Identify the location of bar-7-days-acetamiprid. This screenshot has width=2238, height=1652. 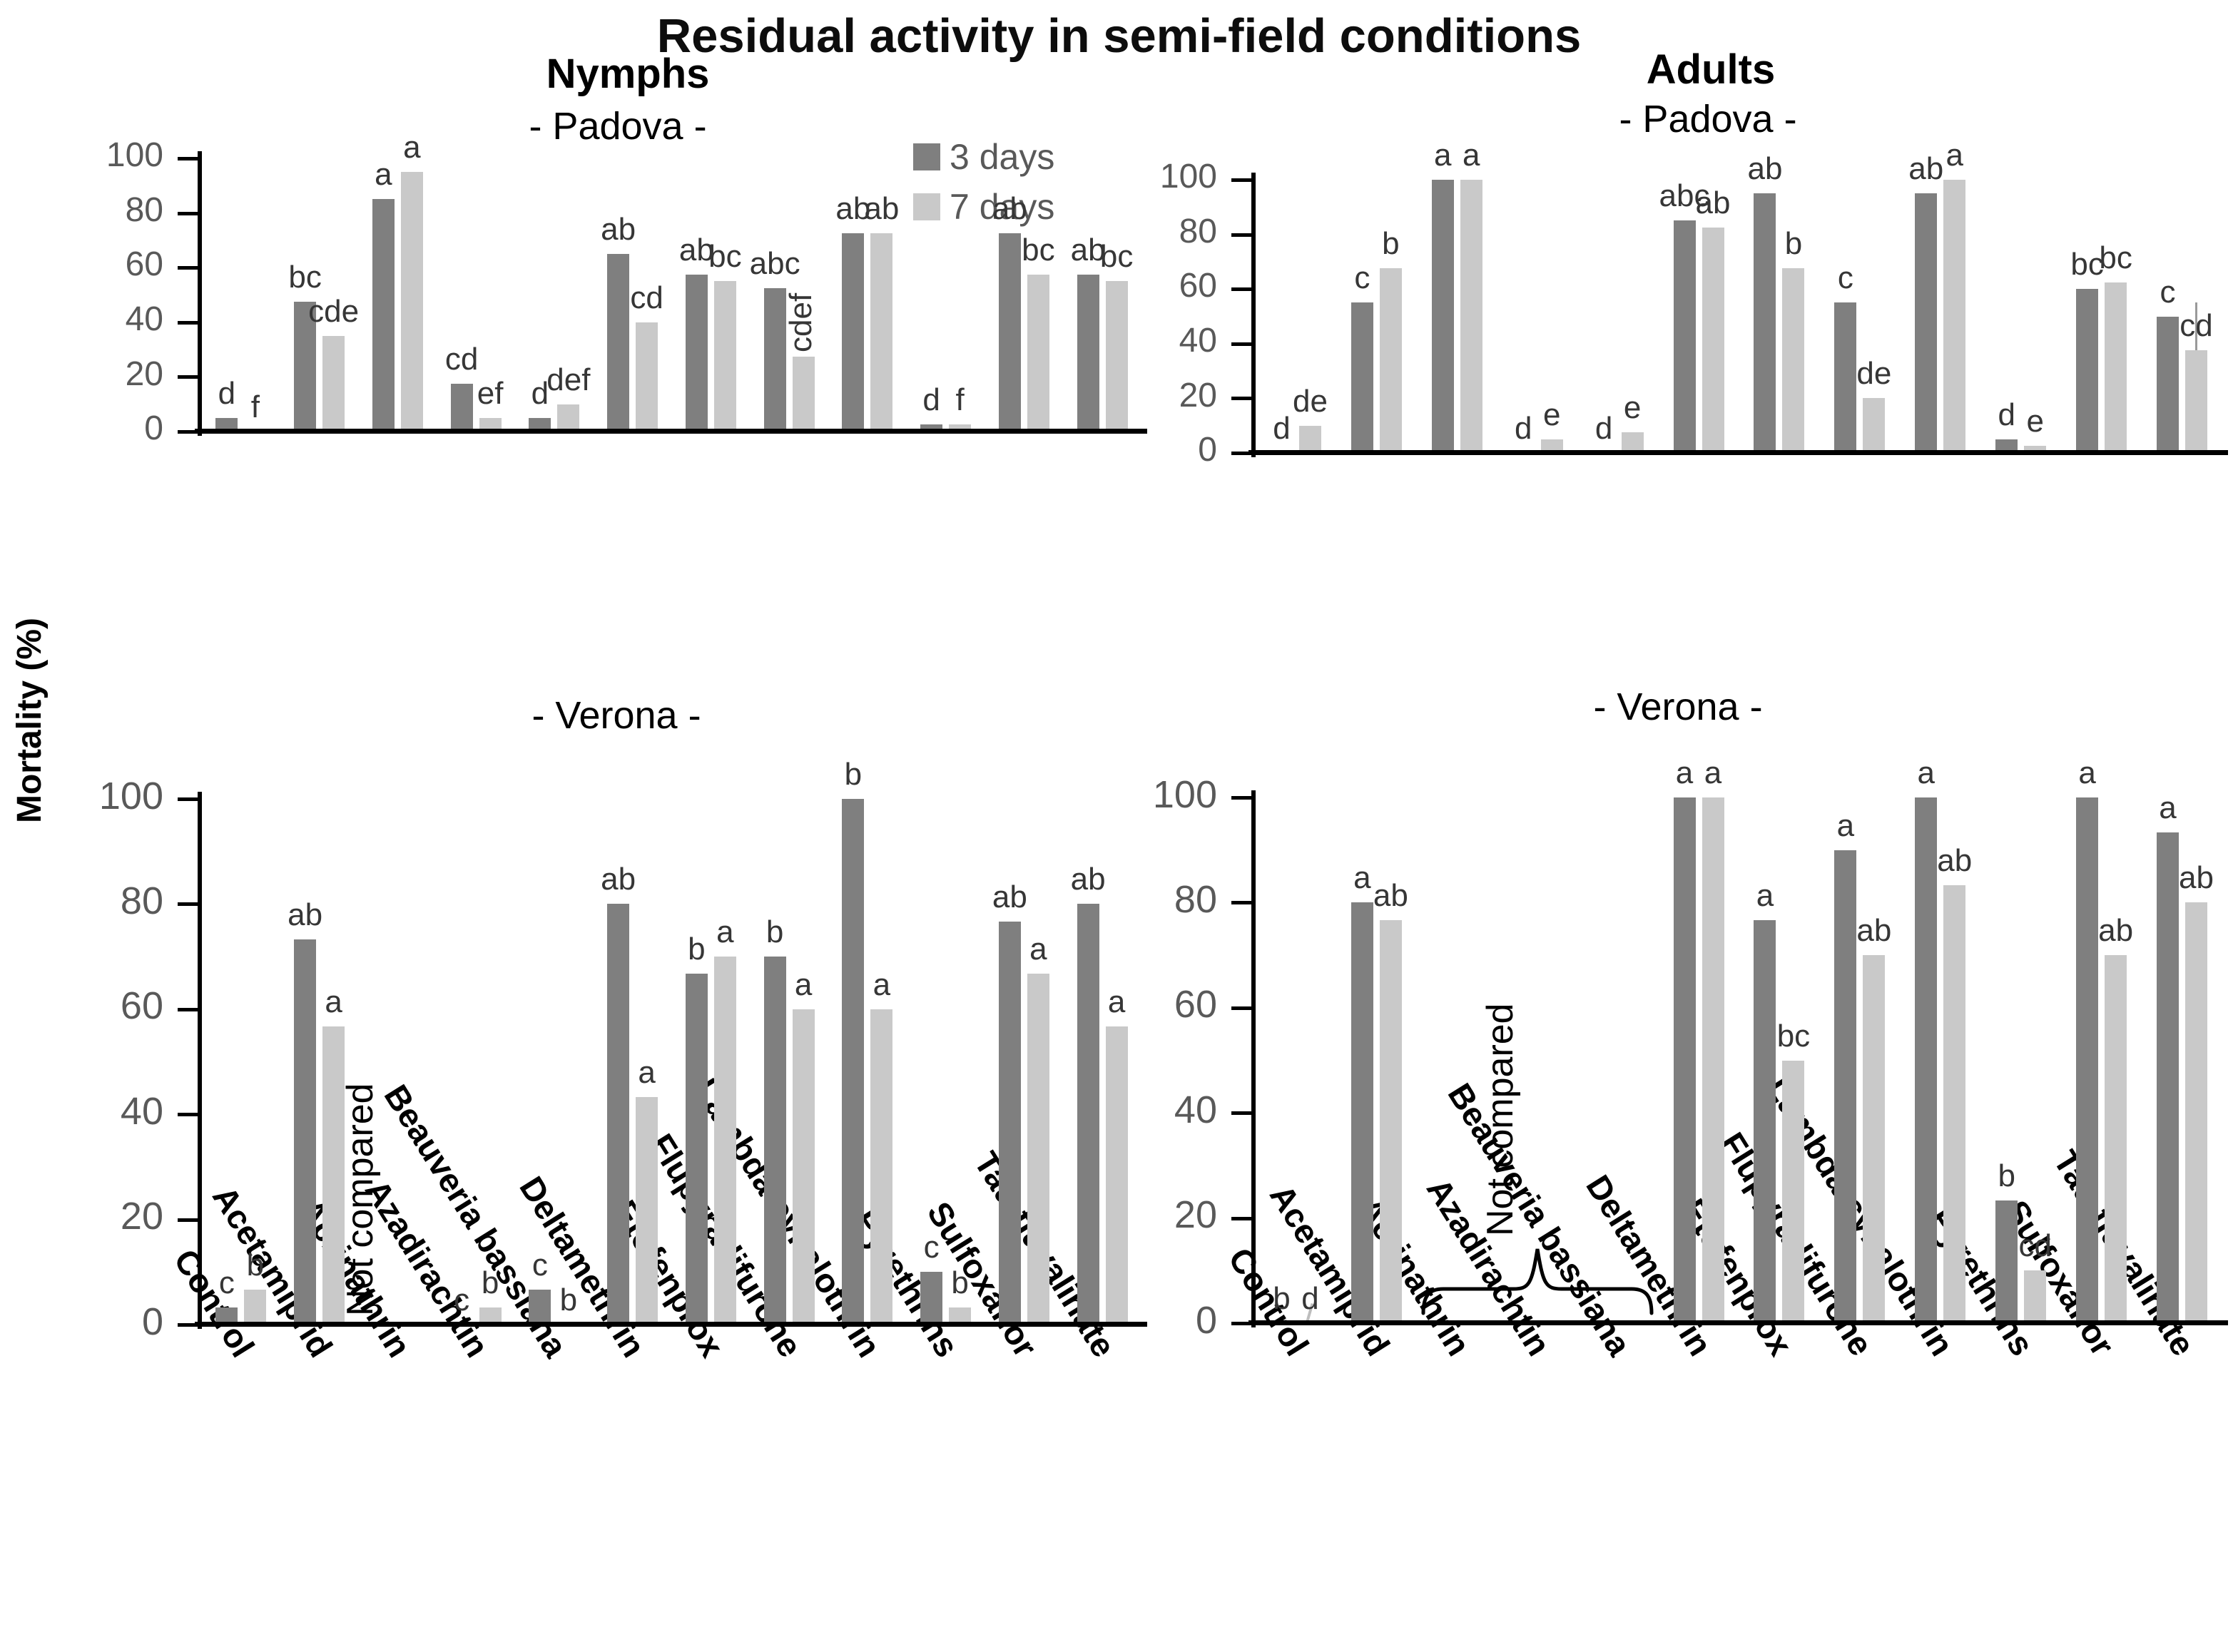
(333, 383).